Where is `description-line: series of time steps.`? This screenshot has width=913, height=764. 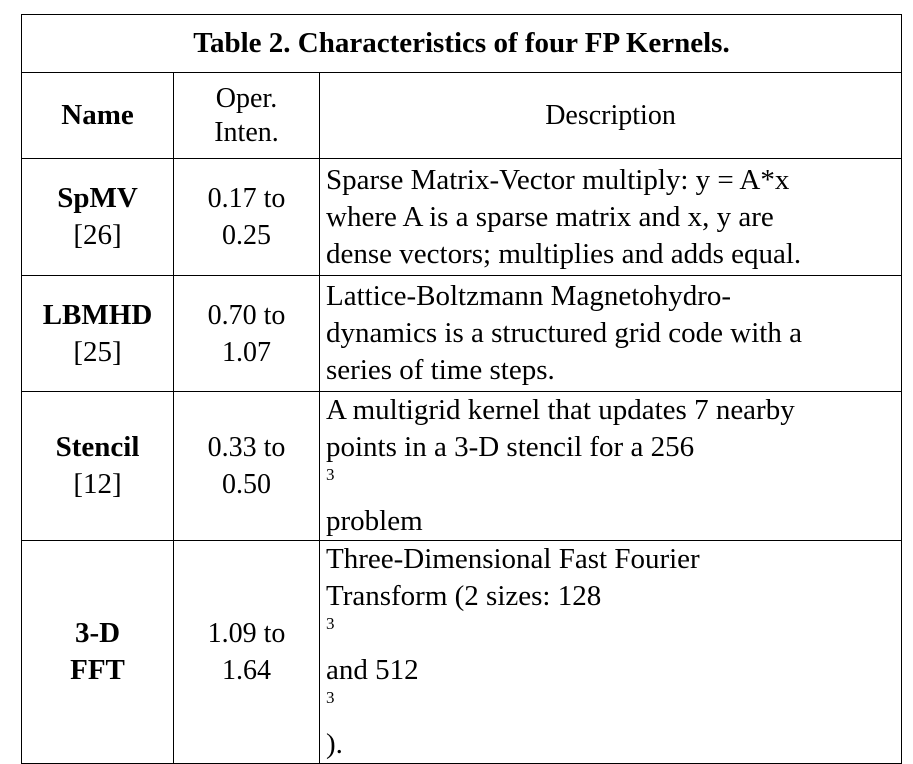
description-line: series of time steps. is located at coordinates (440, 370).